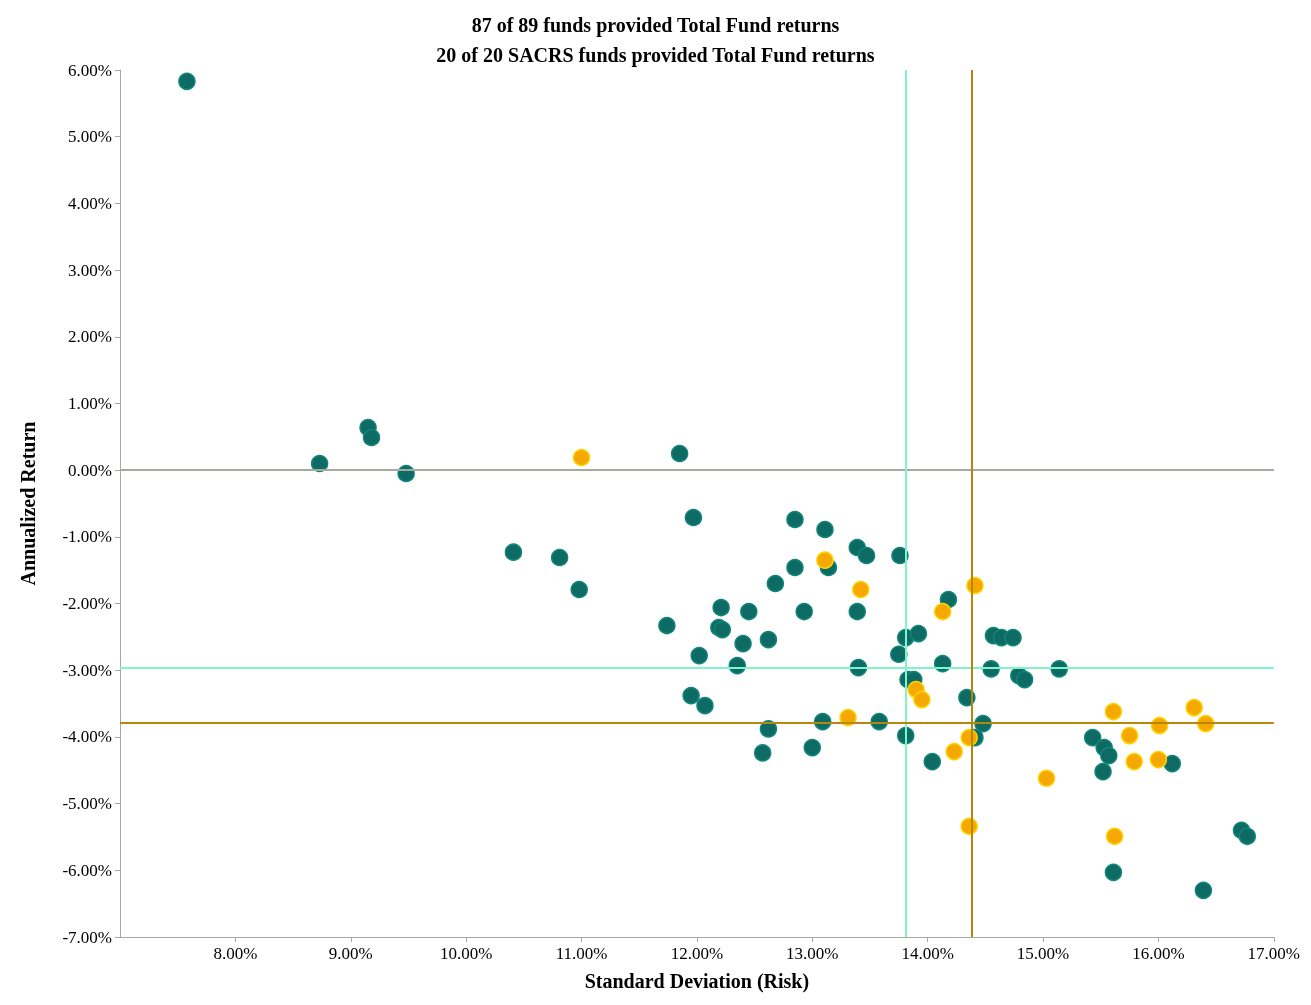 The image size is (1311, 1005). Describe the element at coordinates (1043, 953) in the screenshot. I see `x-tick-label: 15.00%` at that location.